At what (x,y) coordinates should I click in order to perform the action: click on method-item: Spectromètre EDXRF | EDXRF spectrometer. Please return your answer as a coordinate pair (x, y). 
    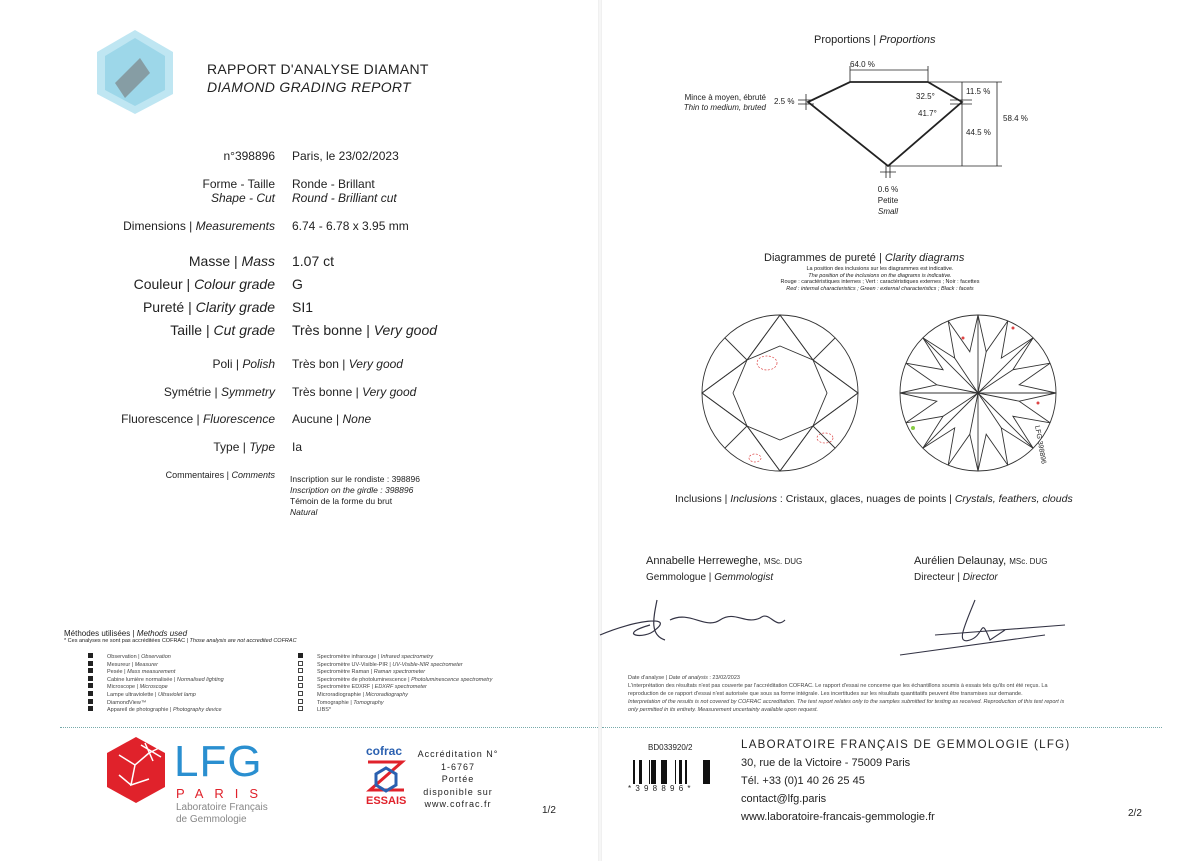
    Looking at the image, I should click on (362, 686).